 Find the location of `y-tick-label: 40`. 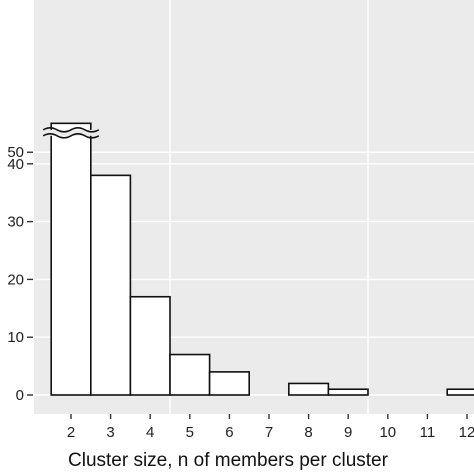

y-tick-label: 40 is located at coordinates (15, 164).